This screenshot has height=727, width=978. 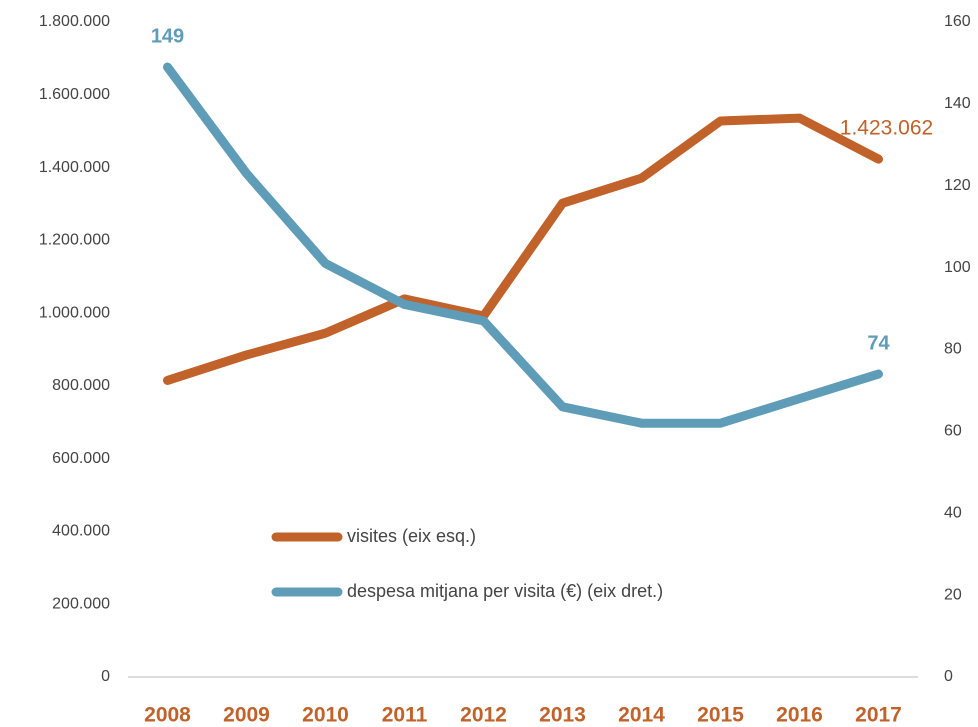 What do you see at coordinates (957, 185) in the screenshot?
I see `y2-tick-label: 120` at bounding box center [957, 185].